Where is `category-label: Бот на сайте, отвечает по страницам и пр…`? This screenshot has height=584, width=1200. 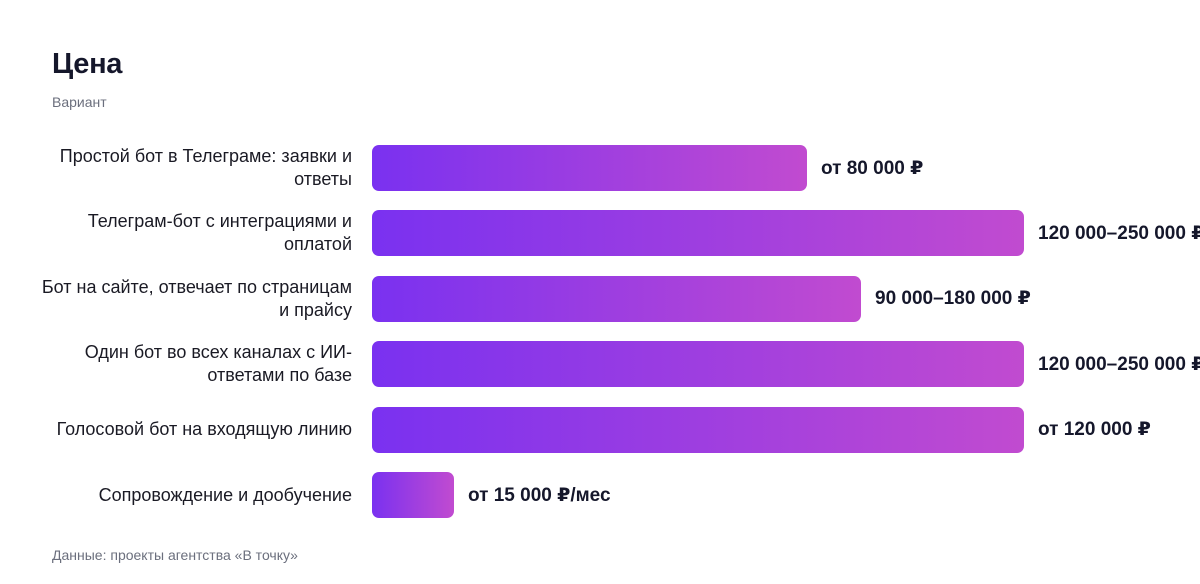
category-label: Бот на сайте, отвечает по страницам и пр… is located at coordinates (196, 298).